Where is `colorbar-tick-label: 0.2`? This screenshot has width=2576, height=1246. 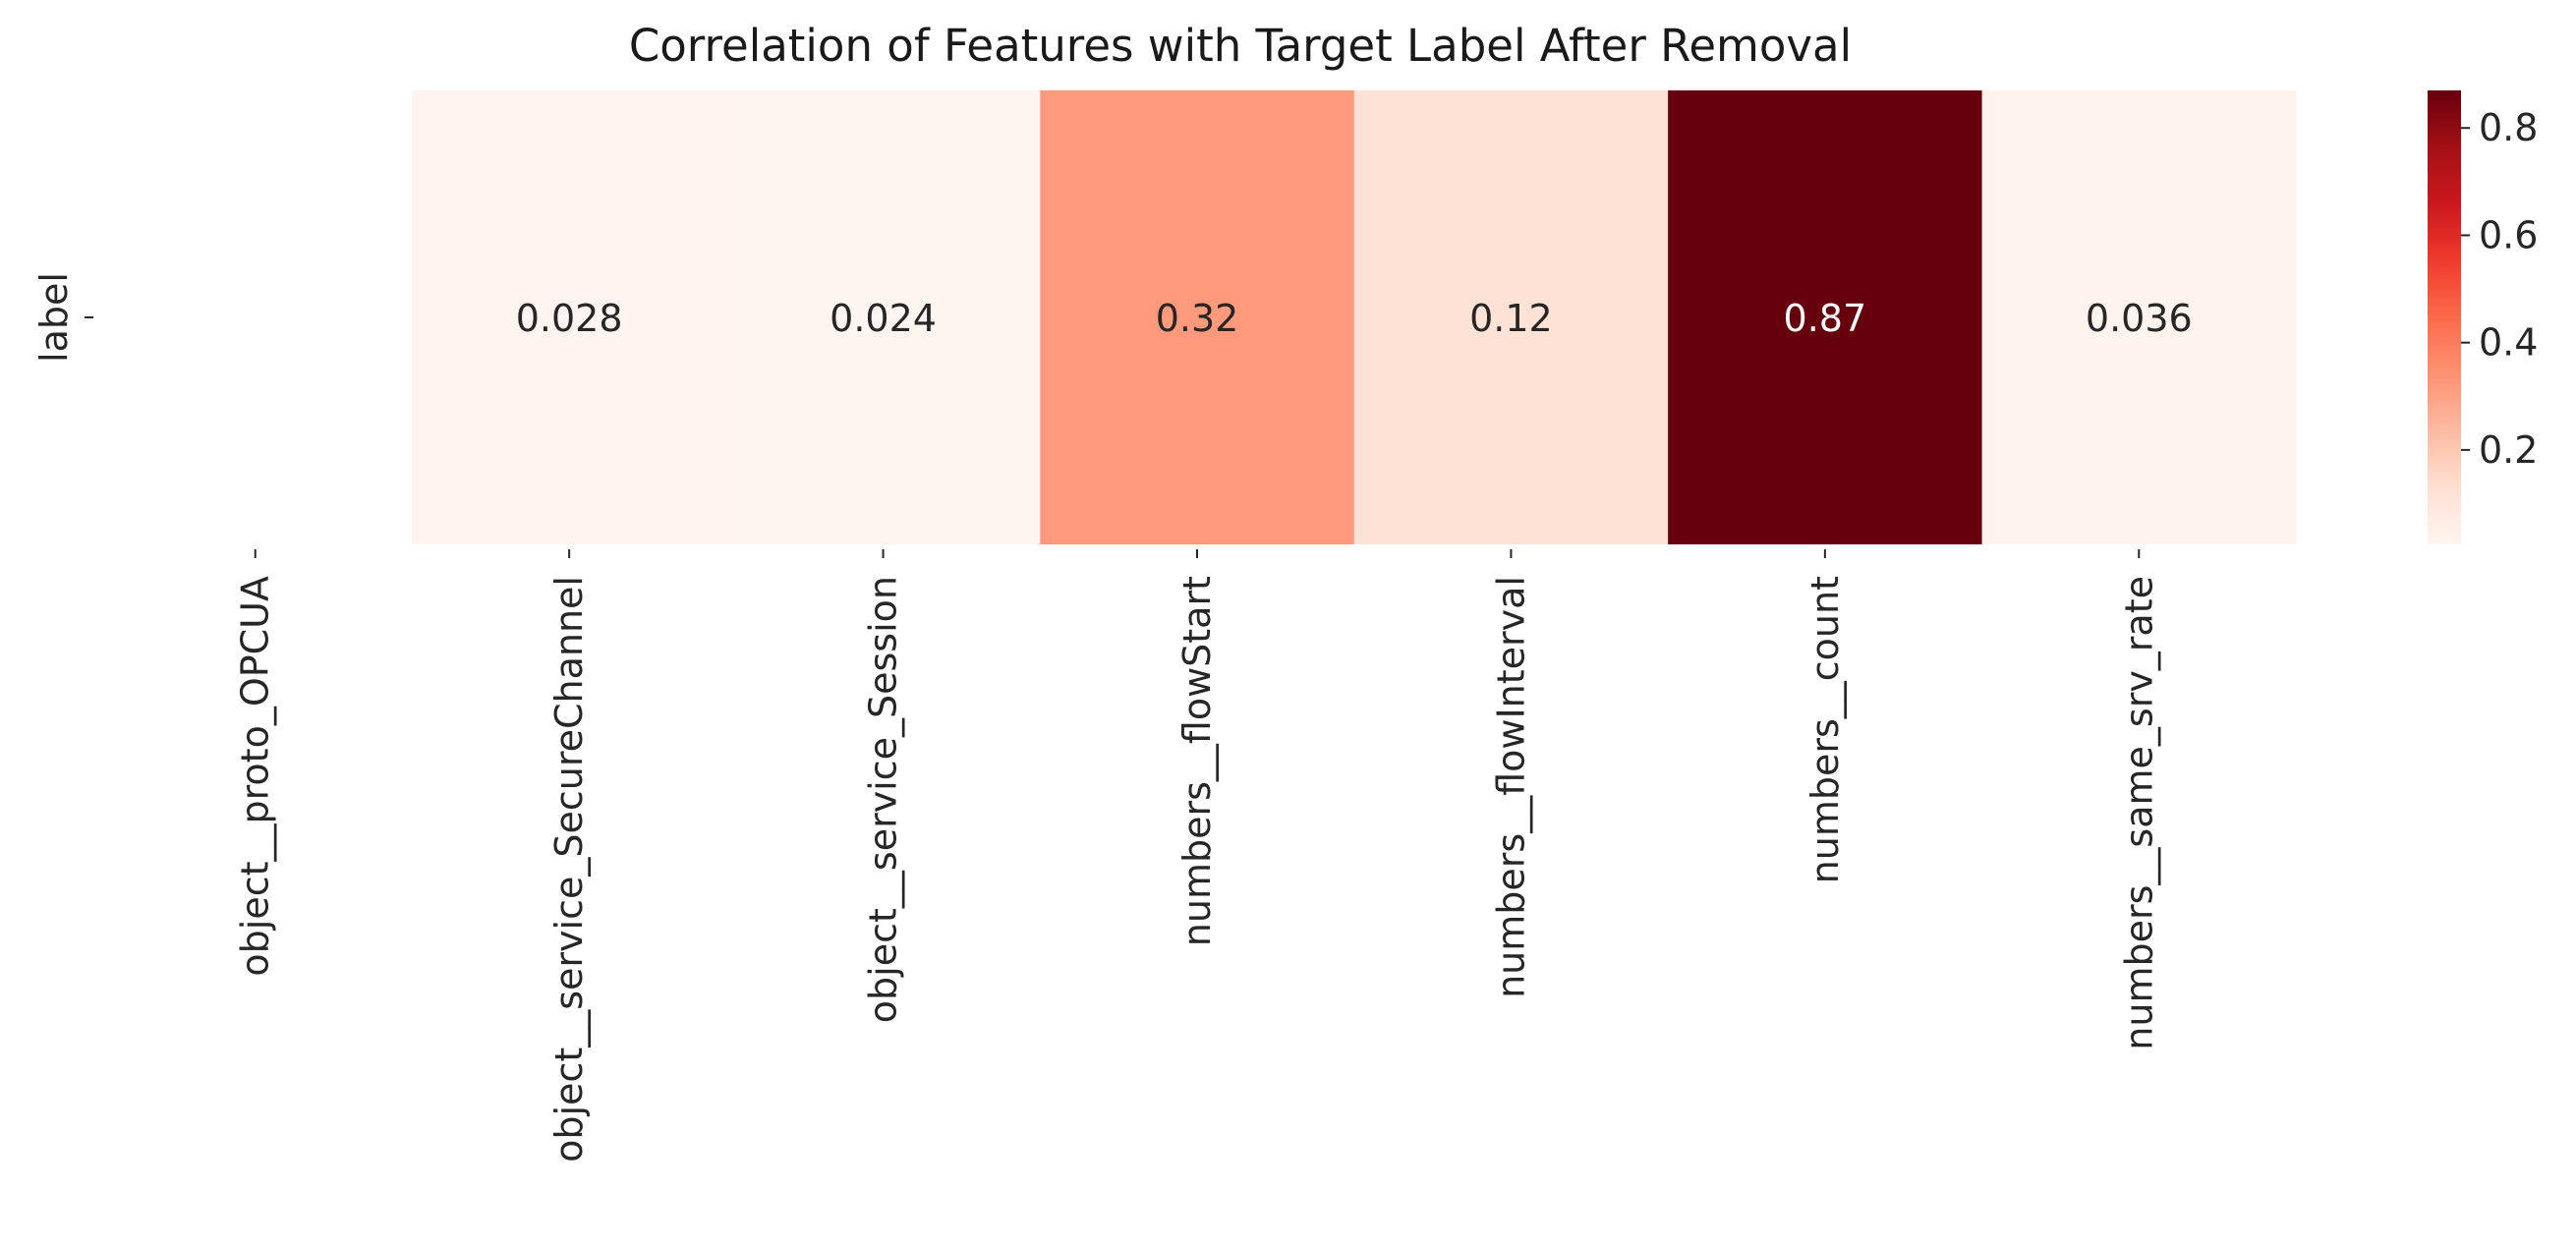 colorbar-tick-label: 0.2 is located at coordinates (2508, 450).